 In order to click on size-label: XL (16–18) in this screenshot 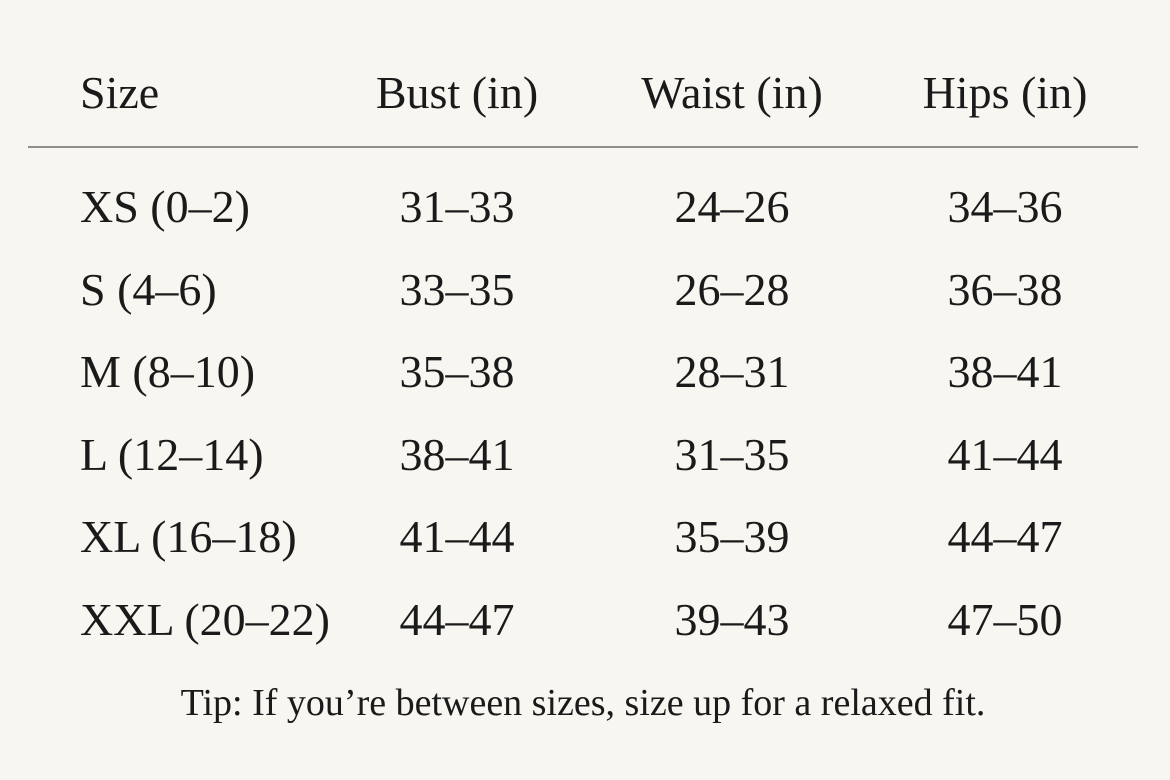, I will do `click(188, 537)`.